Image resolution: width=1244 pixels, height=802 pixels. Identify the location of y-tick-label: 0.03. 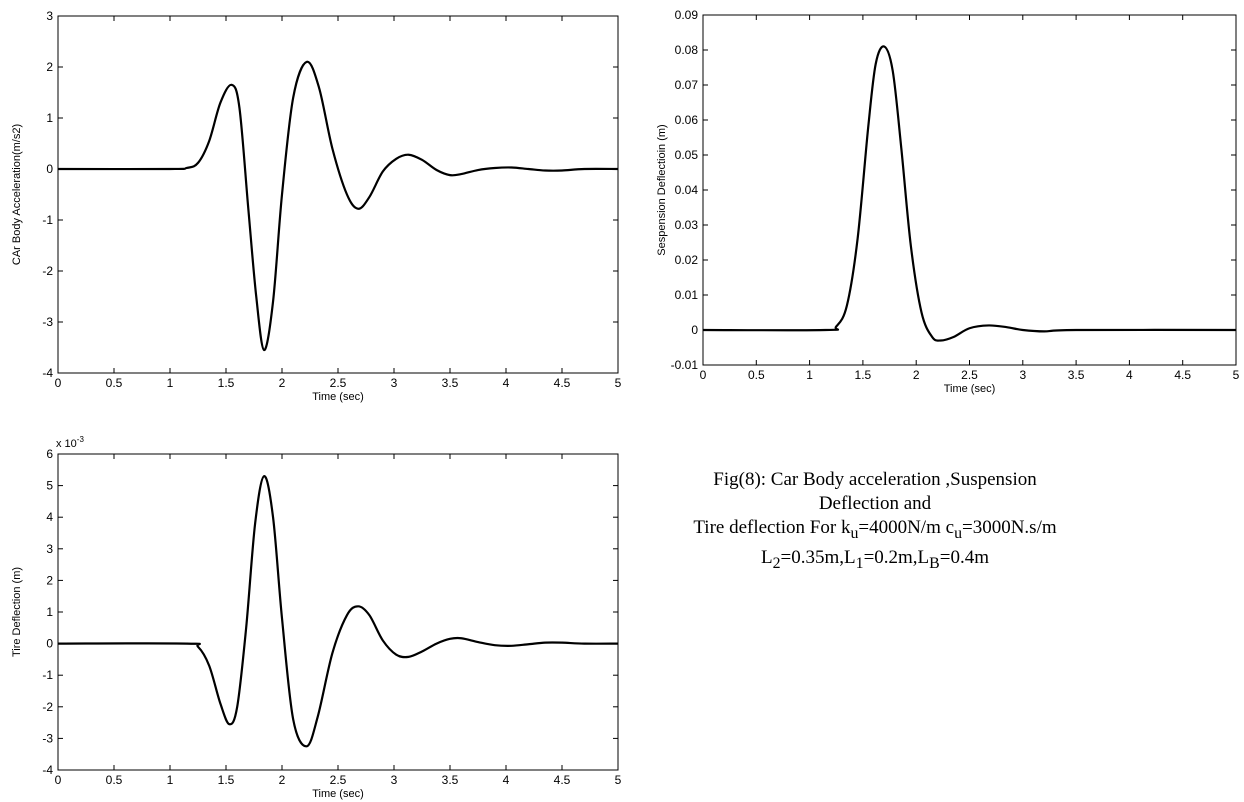
(687, 225).